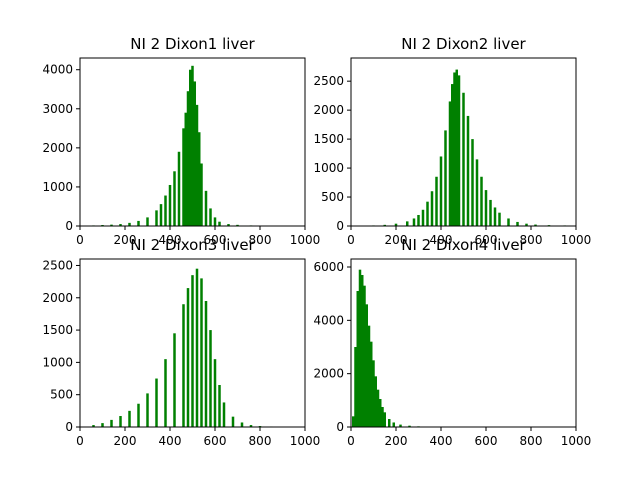 The image size is (640, 480). I want to click on x-tick-label-dixon2: 800, so click(531, 240).